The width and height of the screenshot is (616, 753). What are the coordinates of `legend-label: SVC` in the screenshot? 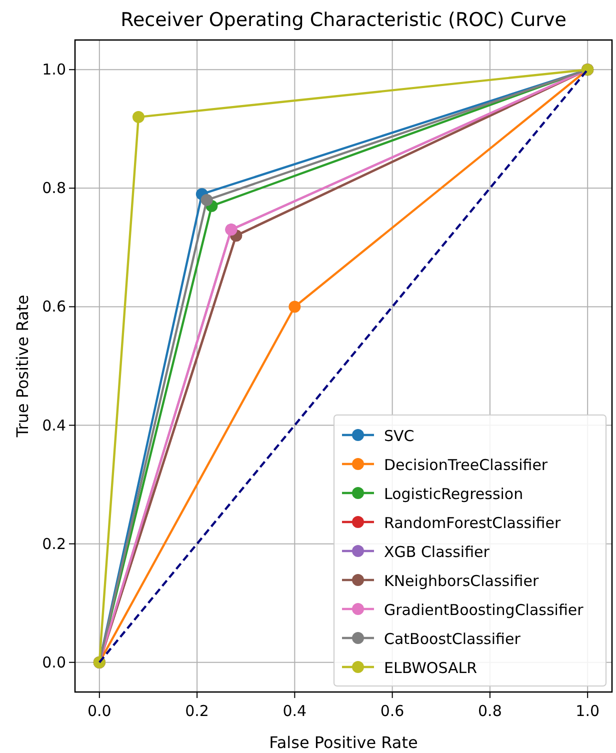 It's located at (399, 436).